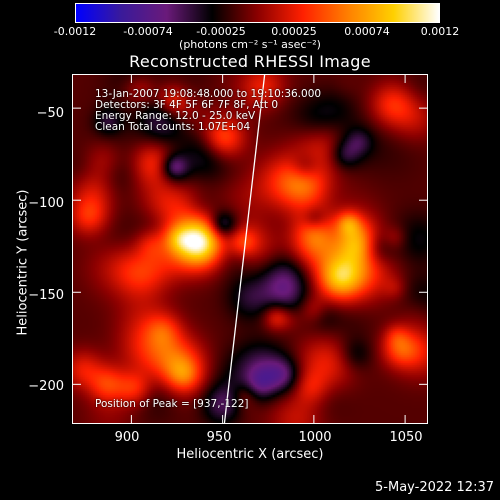 This screenshot has height=500, width=500. Describe the element at coordinates (208, 94) in the screenshot. I see `annotation-time-range: 13-Jan-2007 19:08:48.000 to 19:10:36.000` at that location.